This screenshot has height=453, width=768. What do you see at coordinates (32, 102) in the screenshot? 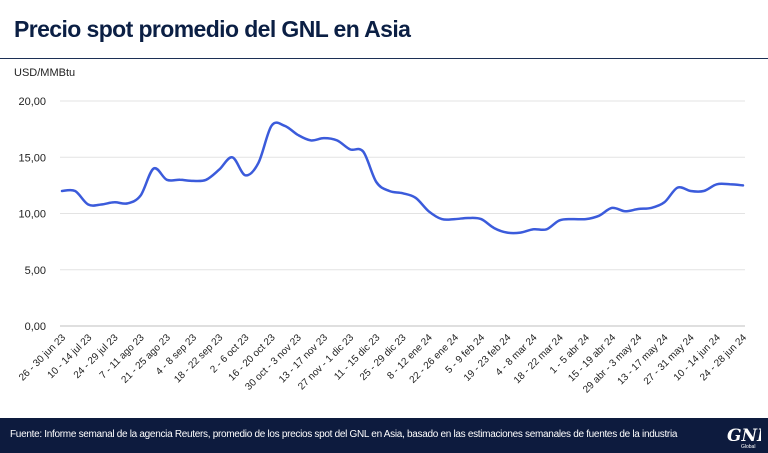
I see `y-tick-label: 20,00` at bounding box center [32, 102].